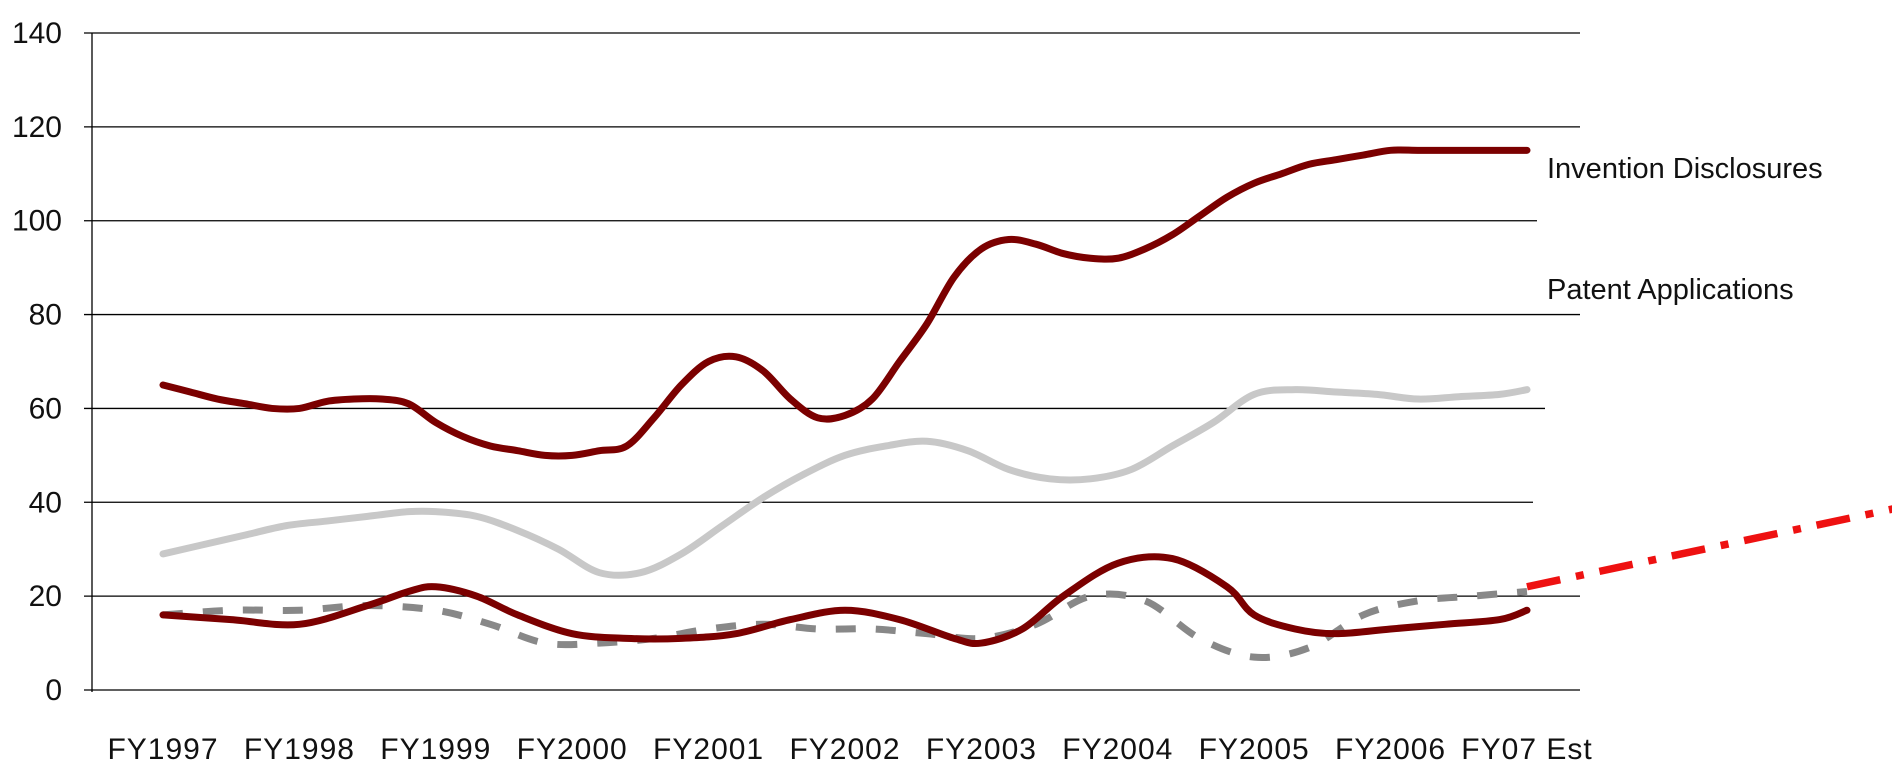 Image resolution: width=1892 pixels, height=763 pixels. Describe the element at coordinates (37, 127) in the screenshot. I see `y-tick-label: 120` at that location.